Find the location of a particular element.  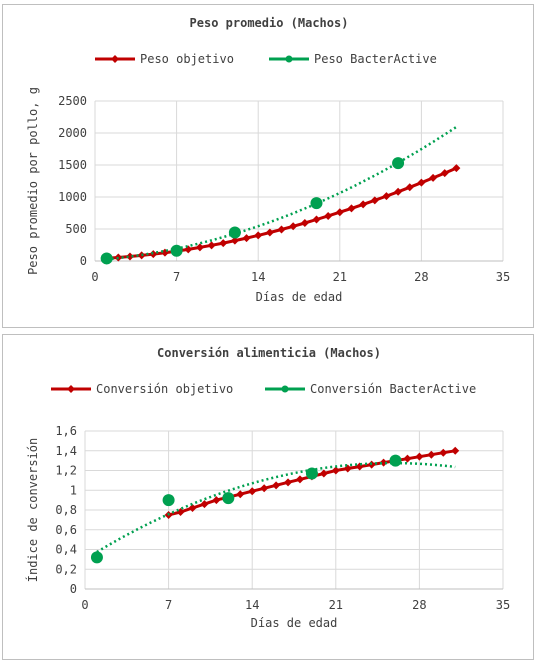

y-tick-label: 500 is located at coordinates (76, 229).